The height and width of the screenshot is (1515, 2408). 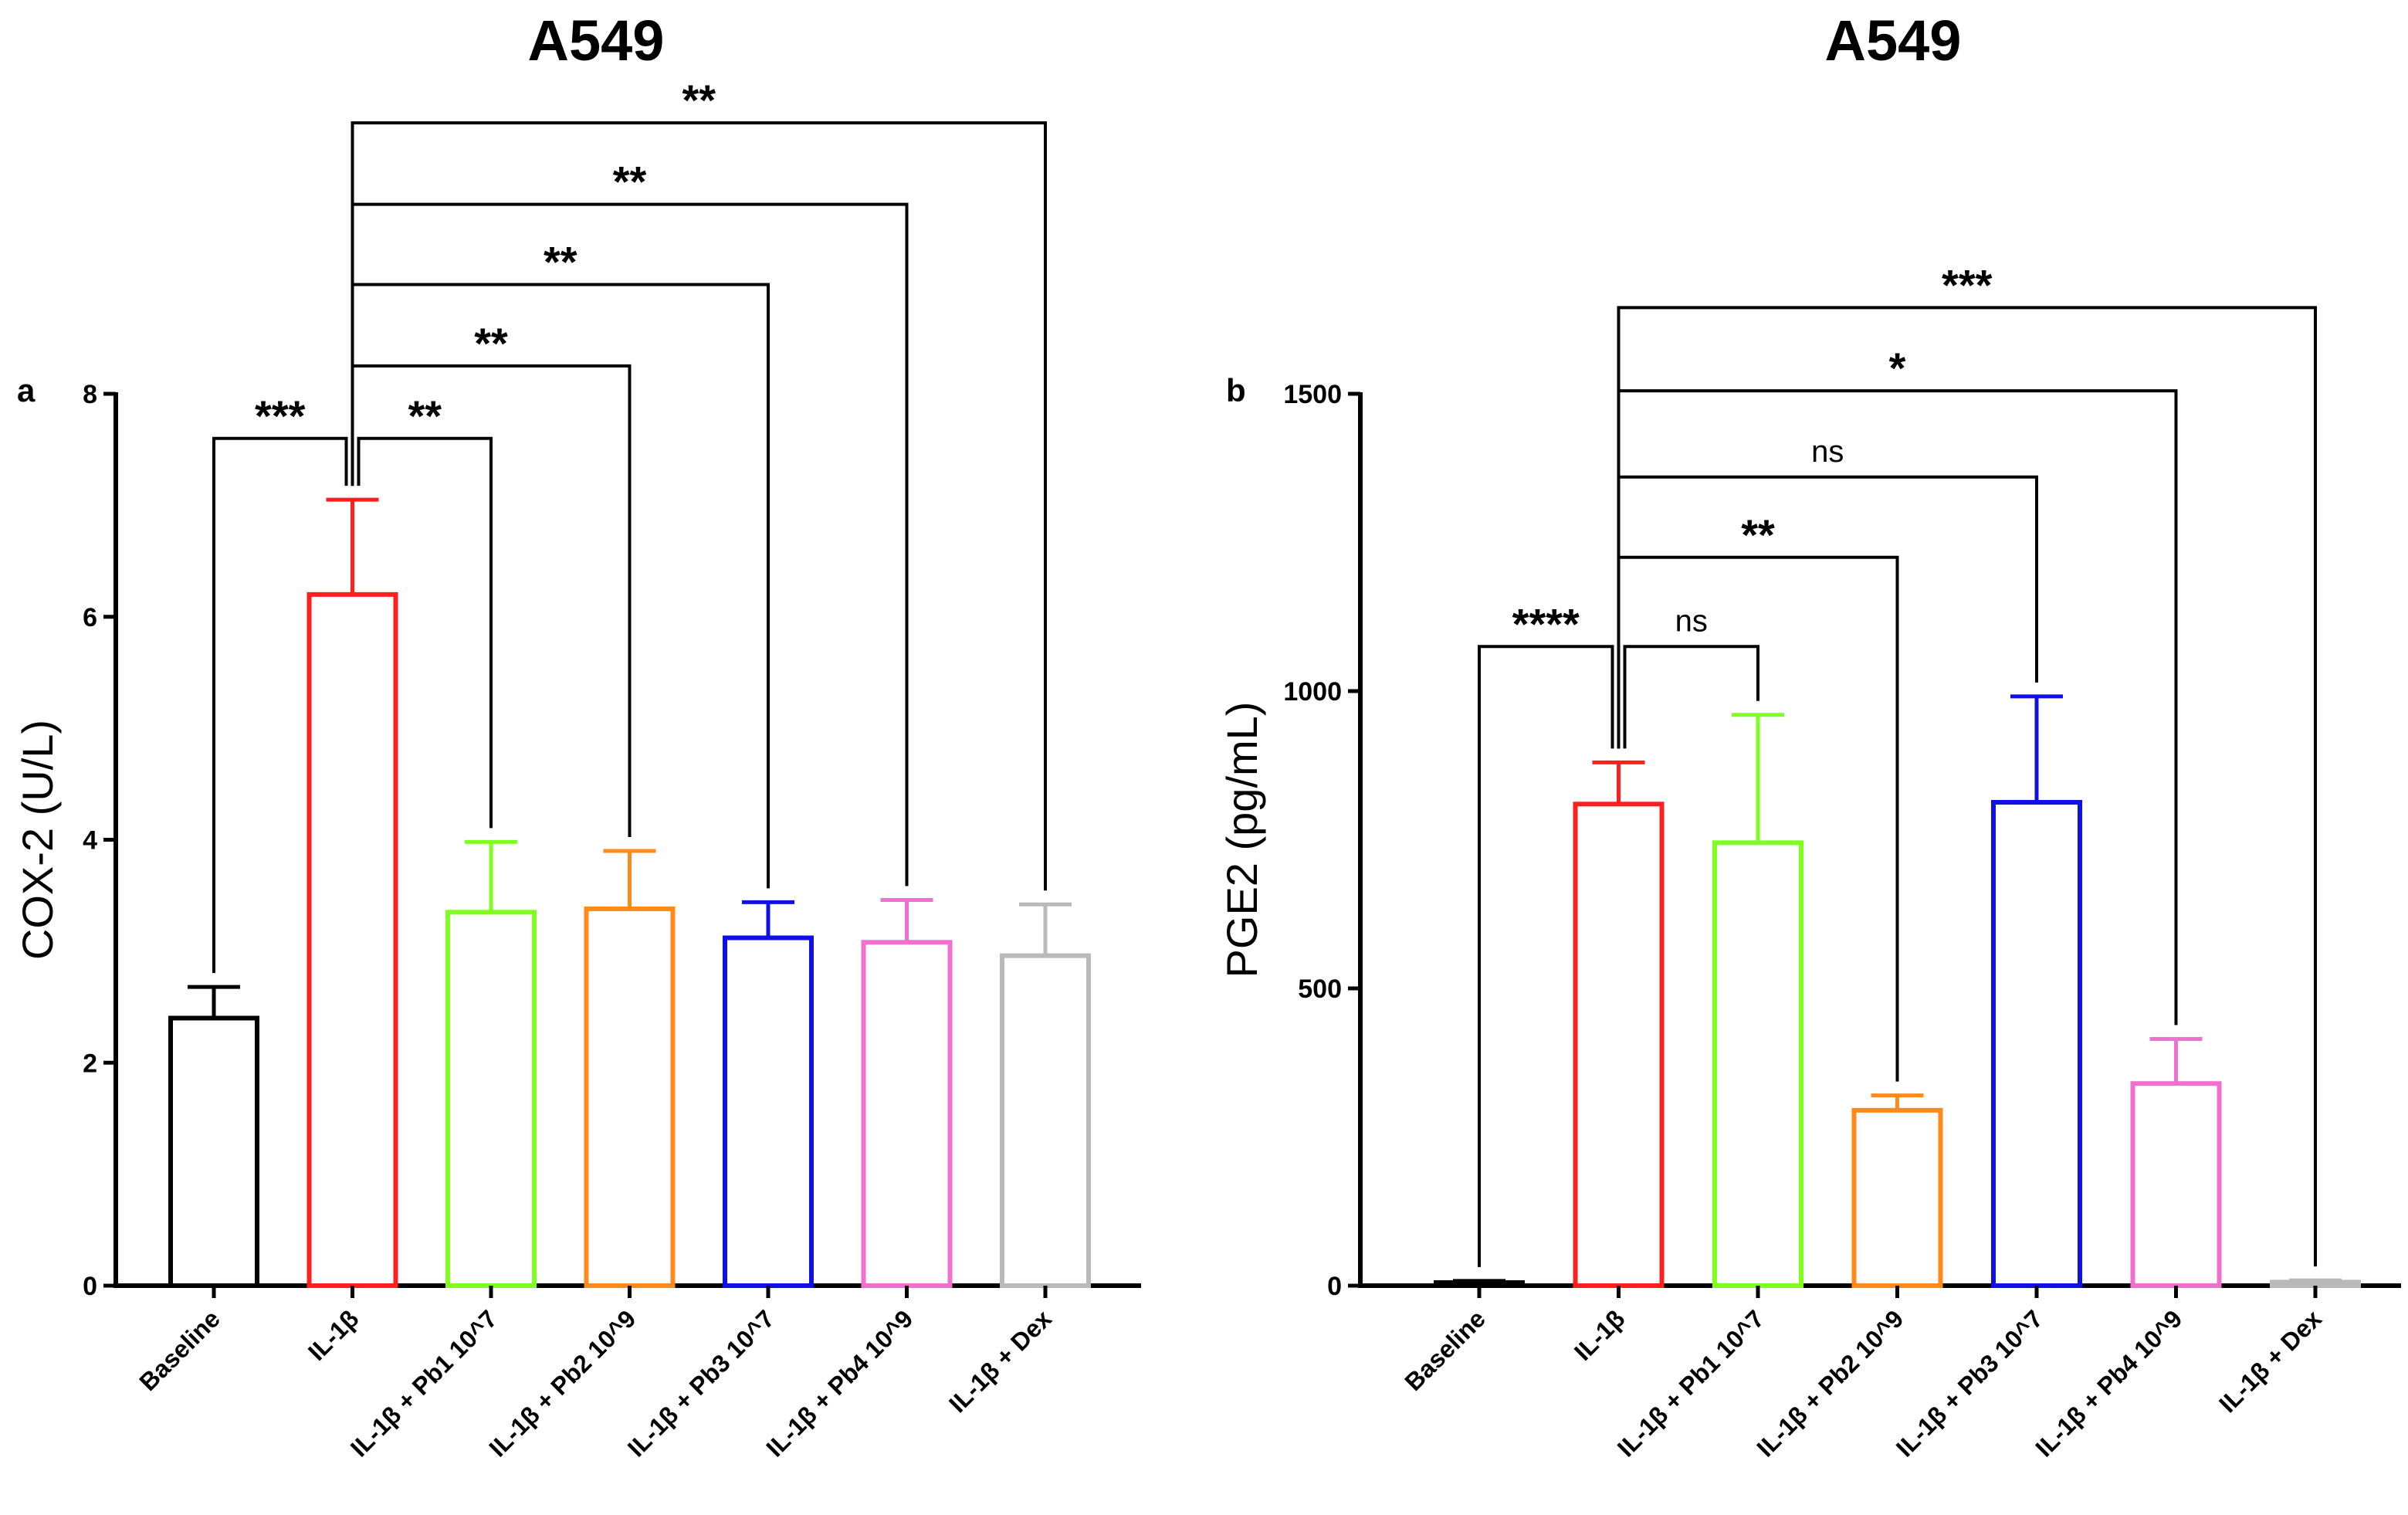 I want to click on panel-label: b, so click(x=1236, y=390).